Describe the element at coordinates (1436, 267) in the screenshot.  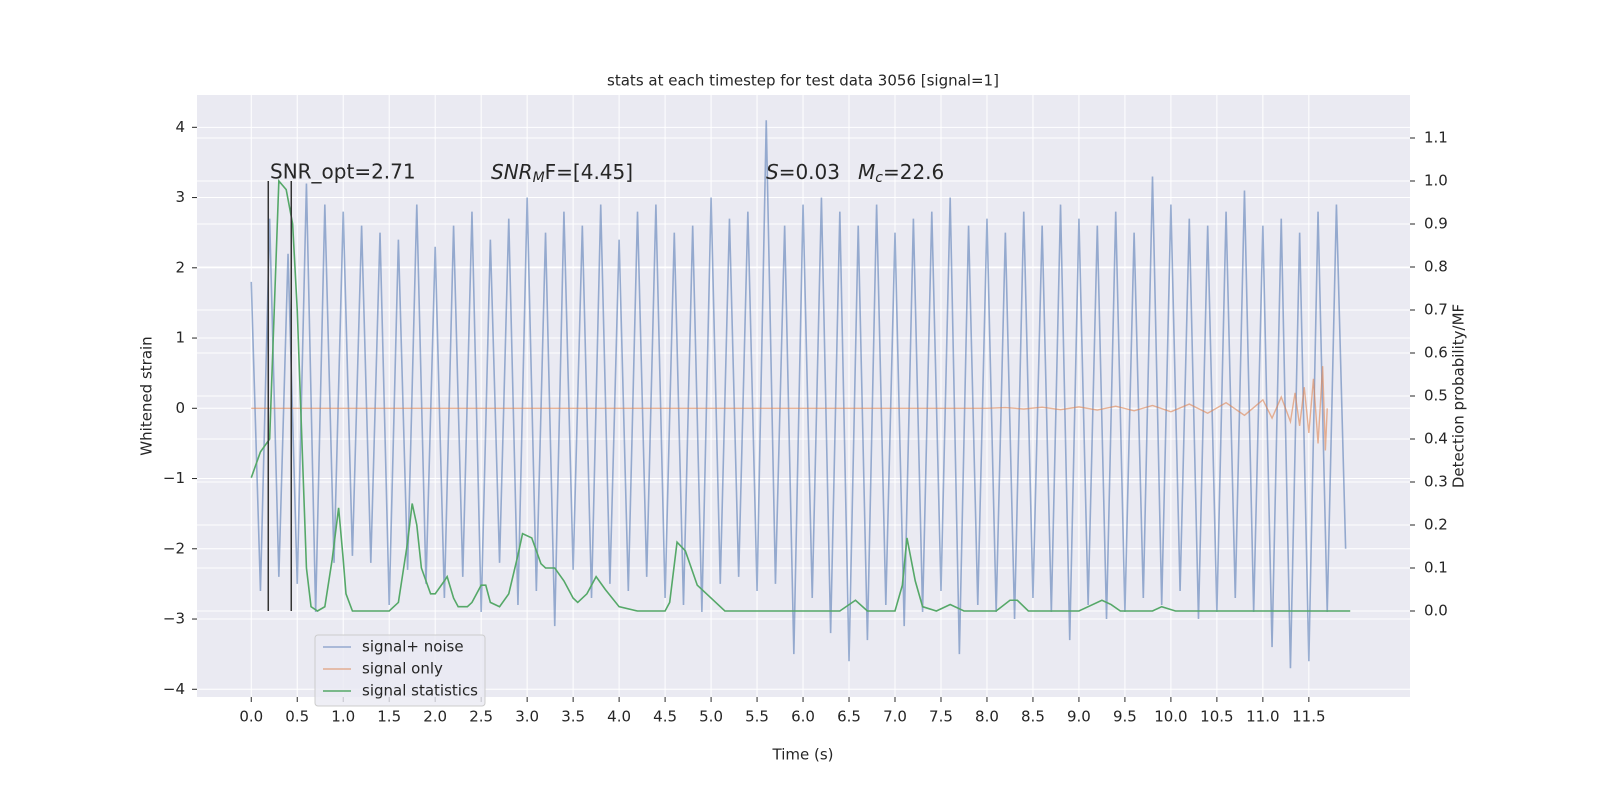
I see `y2-tick-label: 0.8` at that location.